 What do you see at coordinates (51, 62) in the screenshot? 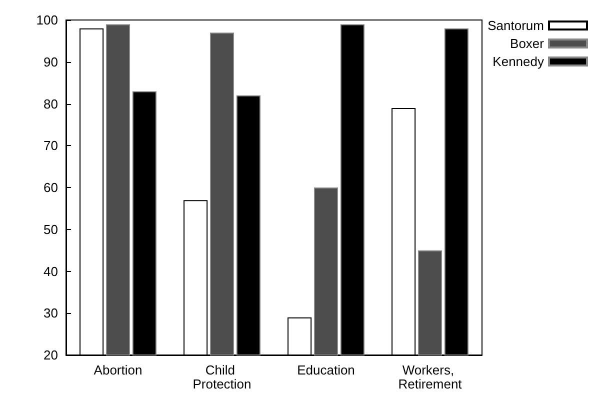
I see `y-tick-label: 90` at bounding box center [51, 62].